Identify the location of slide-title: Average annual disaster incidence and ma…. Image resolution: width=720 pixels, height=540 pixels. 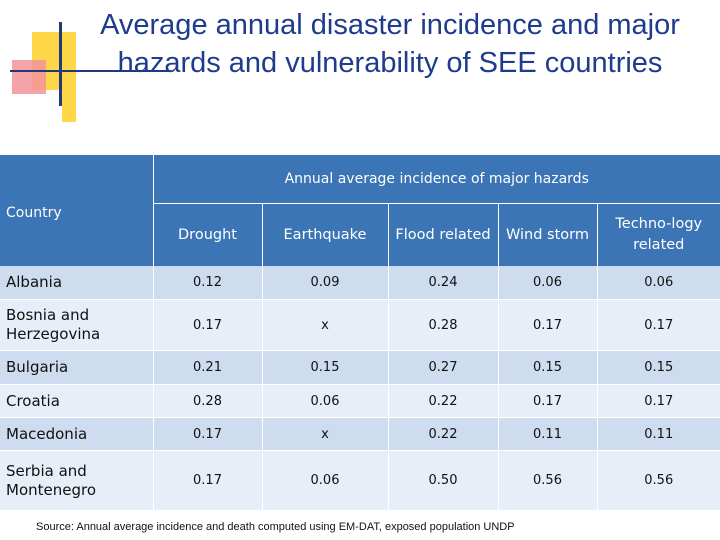
(390, 44).